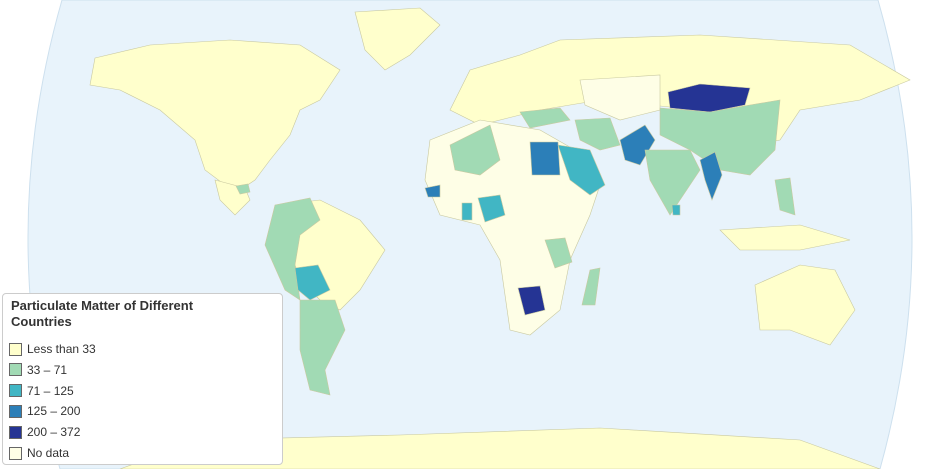 This screenshot has height=469, width=940. Describe the element at coordinates (467, 211) in the screenshot. I see `ghana` at that location.